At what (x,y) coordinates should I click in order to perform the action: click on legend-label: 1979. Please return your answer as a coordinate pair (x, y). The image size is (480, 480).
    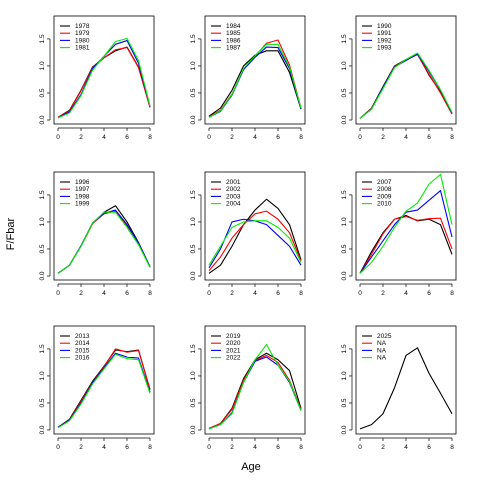
    Looking at the image, I should click on (82, 33).